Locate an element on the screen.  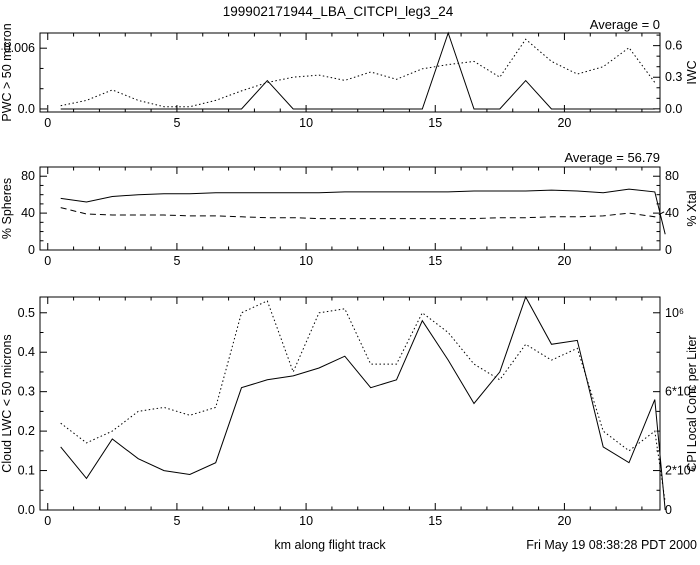
x-axis-ticks: 0 5 10 15 20 is located at coordinates (343, 81).